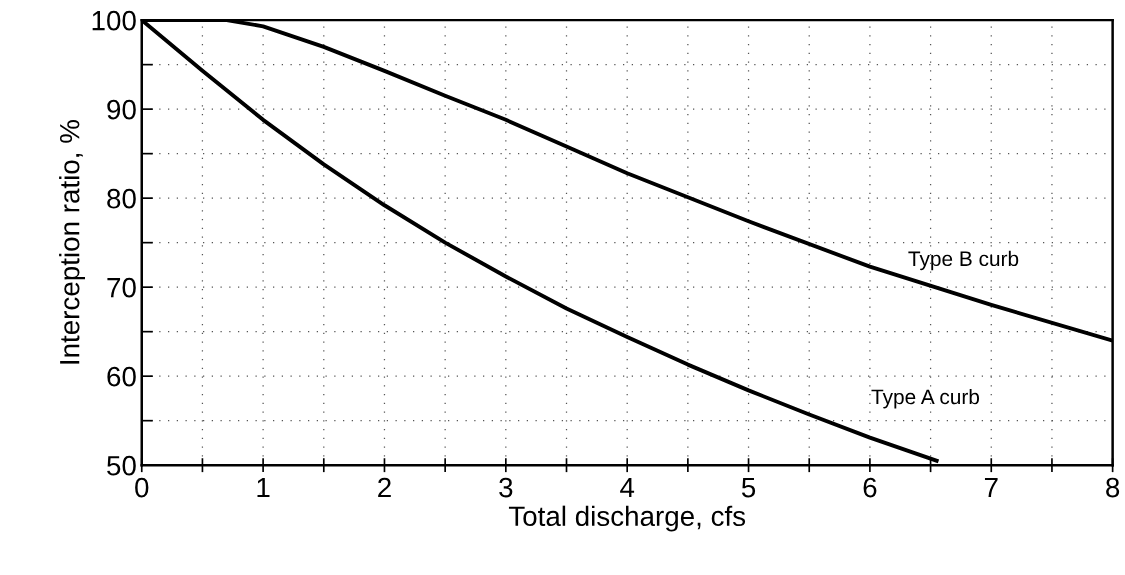  Describe the element at coordinates (627, 518) in the screenshot. I see `x-axis-title: Total discharge, cfs` at that location.